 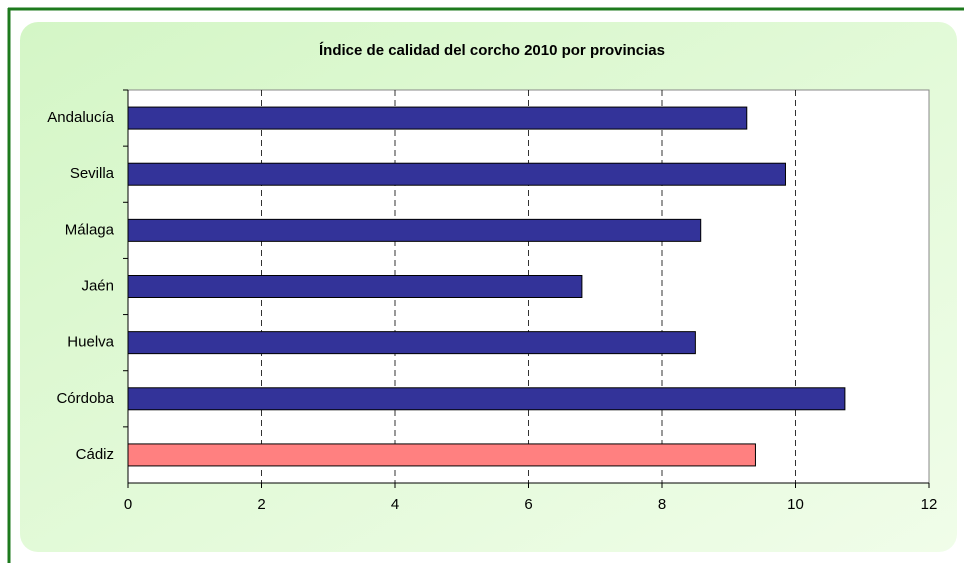 What do you see at coordinates (795, 504) in the screenshot?
I see `x-tick-label: 10` at bounding box center [795, 504].